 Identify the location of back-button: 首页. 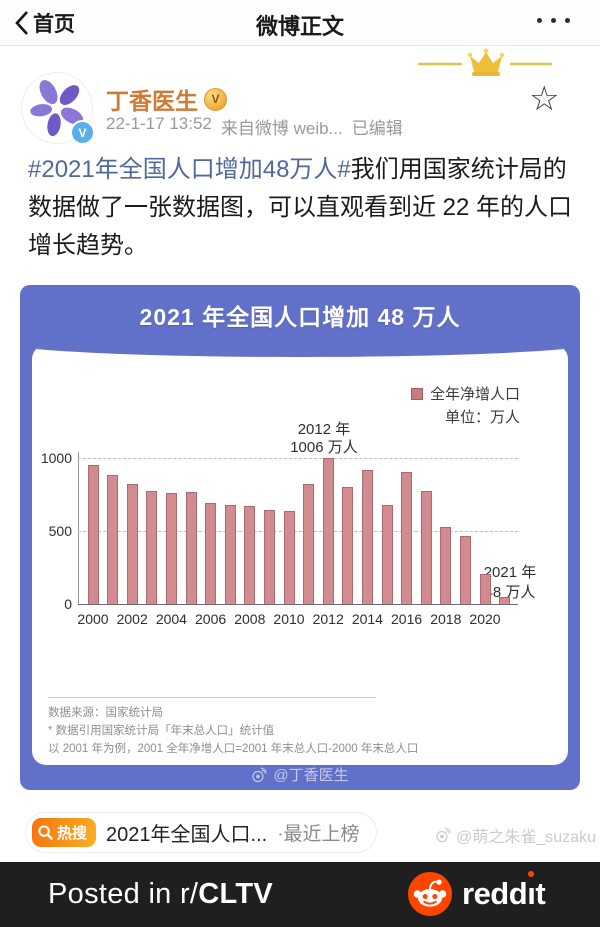
(44, 23).